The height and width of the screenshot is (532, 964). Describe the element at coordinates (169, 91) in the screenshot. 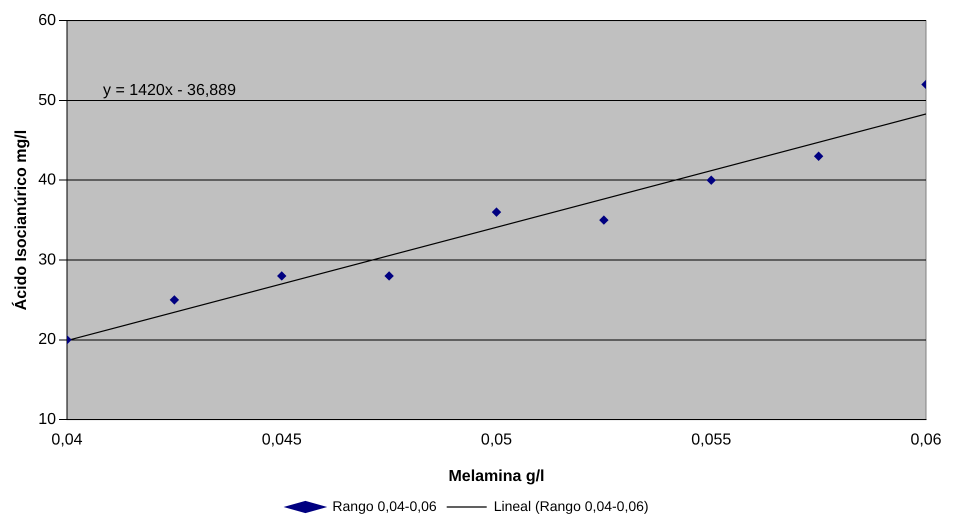

I see `annotation: y = 1420x - 36,889` at that location.